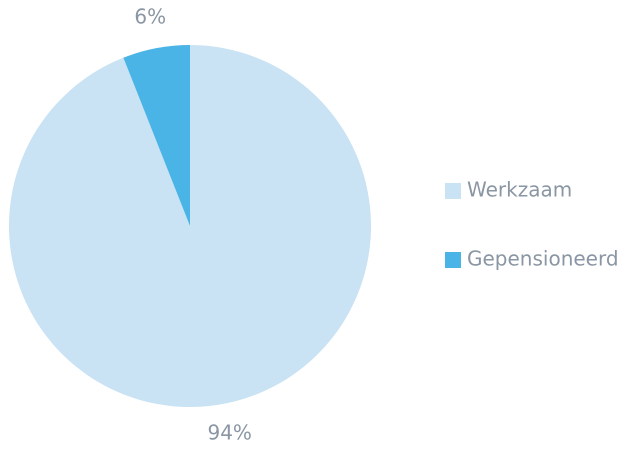 The height and width of the screenshot is (450, 633). What do you see at coordinates (229, 433) in the screenshot?
I see `data-label: 94%` at bounding box center [229, 433].